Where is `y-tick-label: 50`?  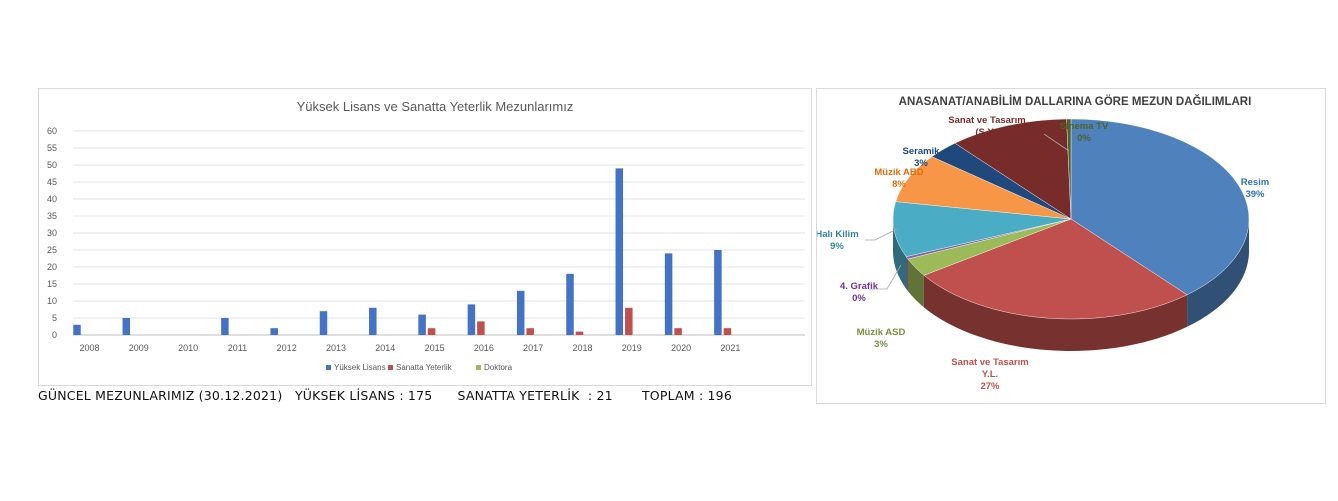 y-tick-label: 50 is located at coordinates (52, 165).